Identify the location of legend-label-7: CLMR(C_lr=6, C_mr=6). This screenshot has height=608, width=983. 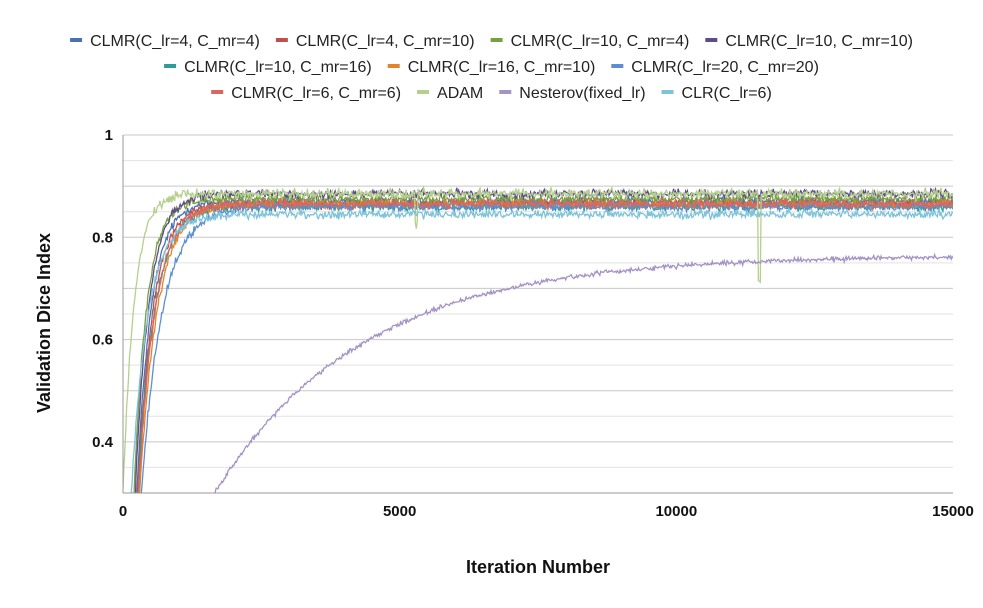
(316, 93).